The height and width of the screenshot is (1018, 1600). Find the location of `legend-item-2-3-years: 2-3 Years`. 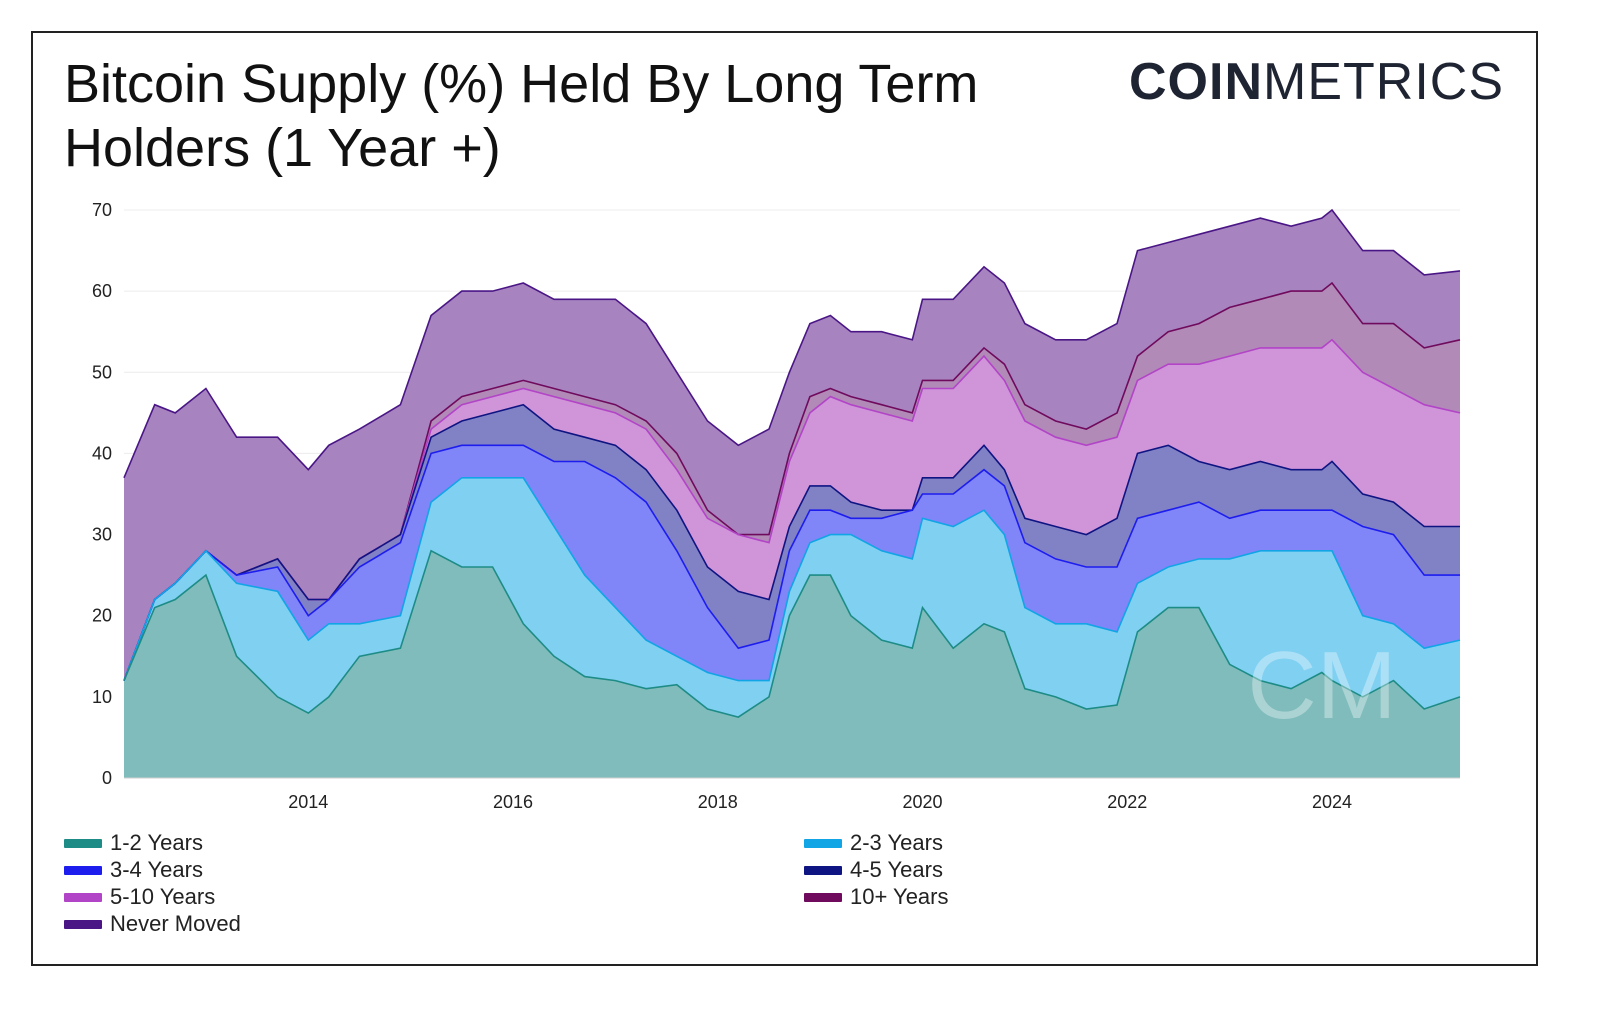

legend-item-2-3-years: 2-3 Years is located at coordinates (873, 843).